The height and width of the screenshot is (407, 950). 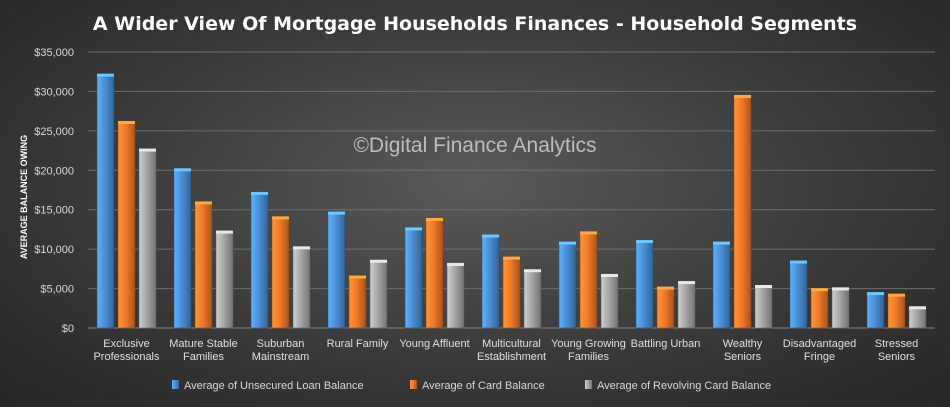 What do you see at coordinates (54, 53) in the screenshot?
I see `y-tick-label: $35,000` at bounding box center [54, 53].